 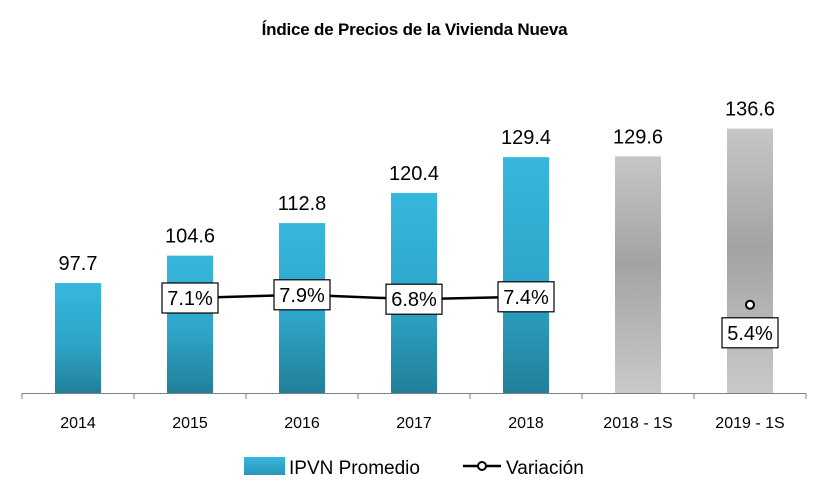 I want to click on bar-value-label: 97.7, so click(x=78, y=264).